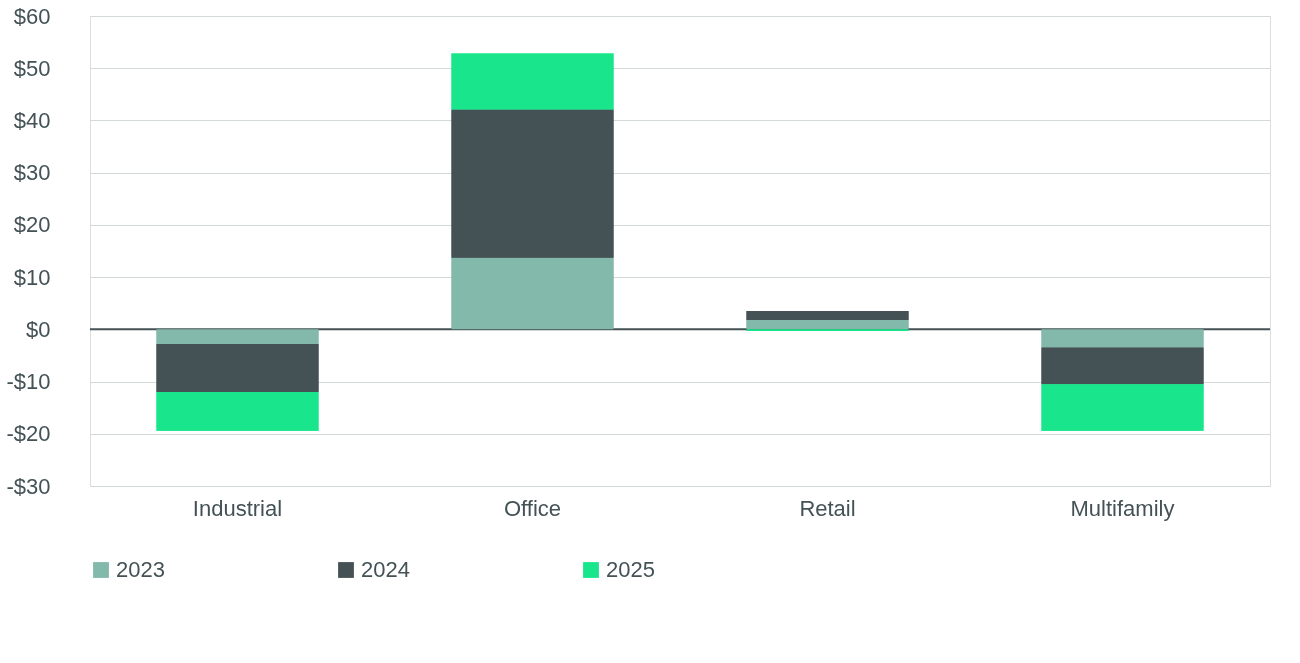 This screenshot has height=663, width=1300. Describe the element at coordinates (32, 173) in the screenshot. I see `y-tick-label: $30` at that location.